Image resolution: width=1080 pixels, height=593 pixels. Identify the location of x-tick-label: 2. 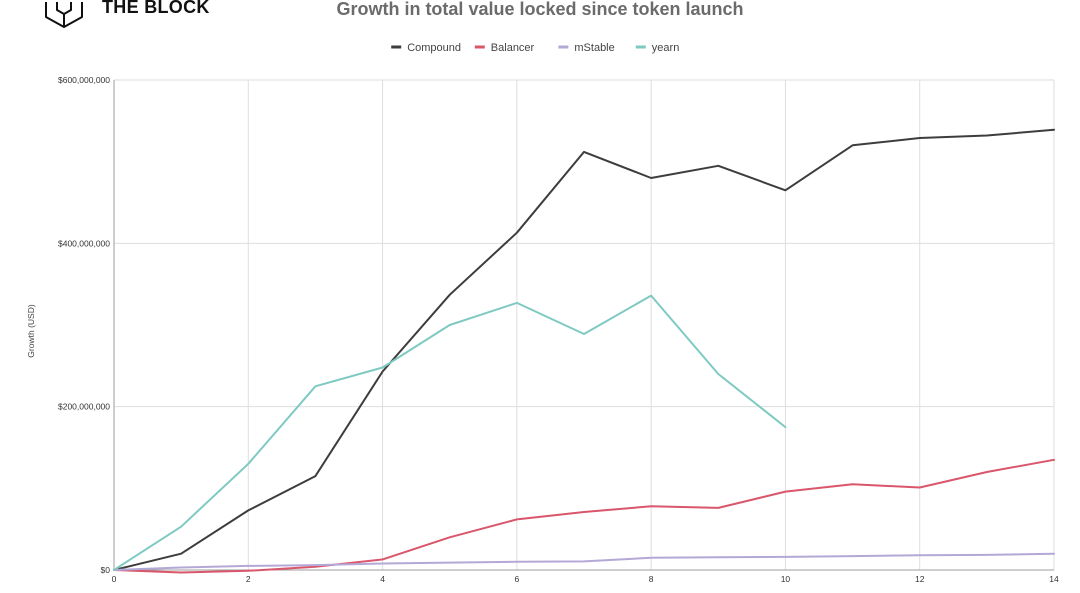
(248, 579).